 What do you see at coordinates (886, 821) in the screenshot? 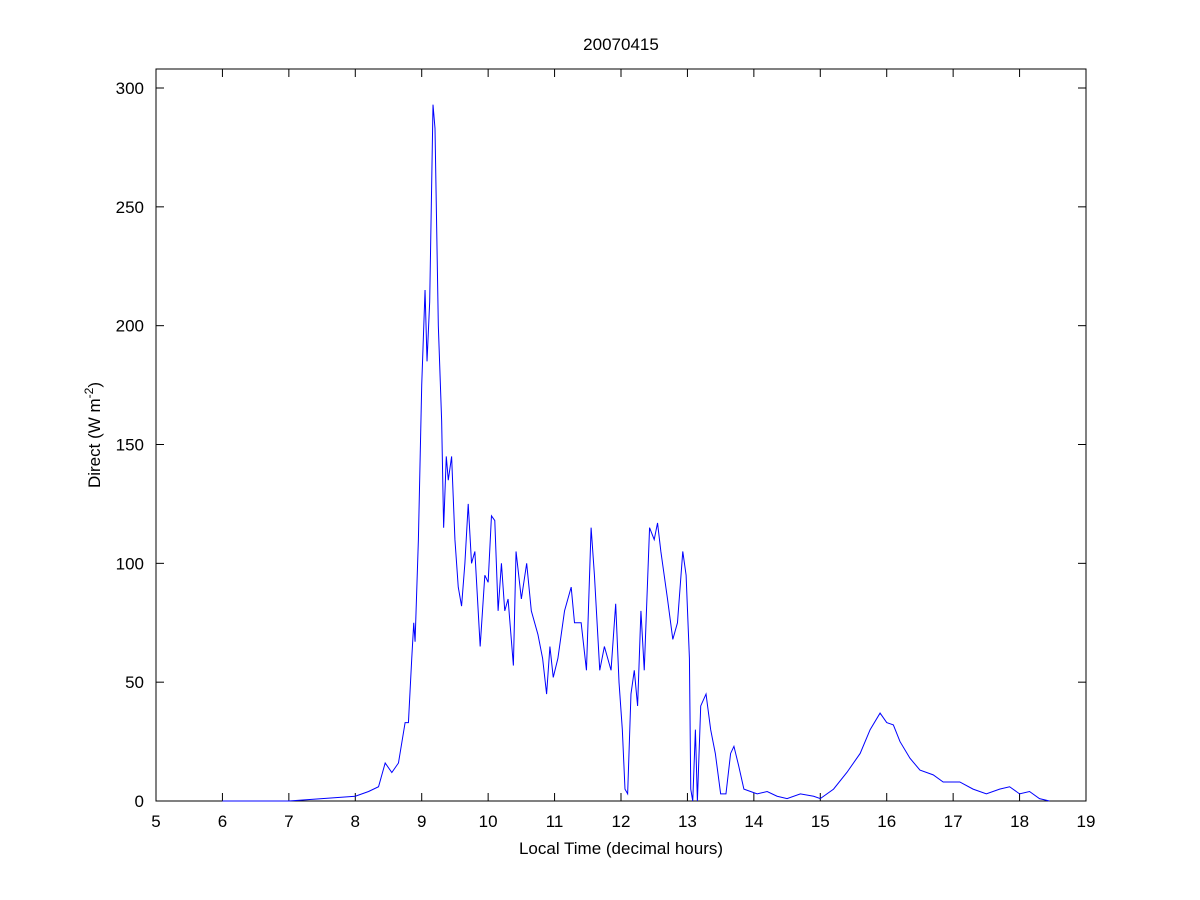
I see `x-tick-label: 16` at bounding box center [886, 821].